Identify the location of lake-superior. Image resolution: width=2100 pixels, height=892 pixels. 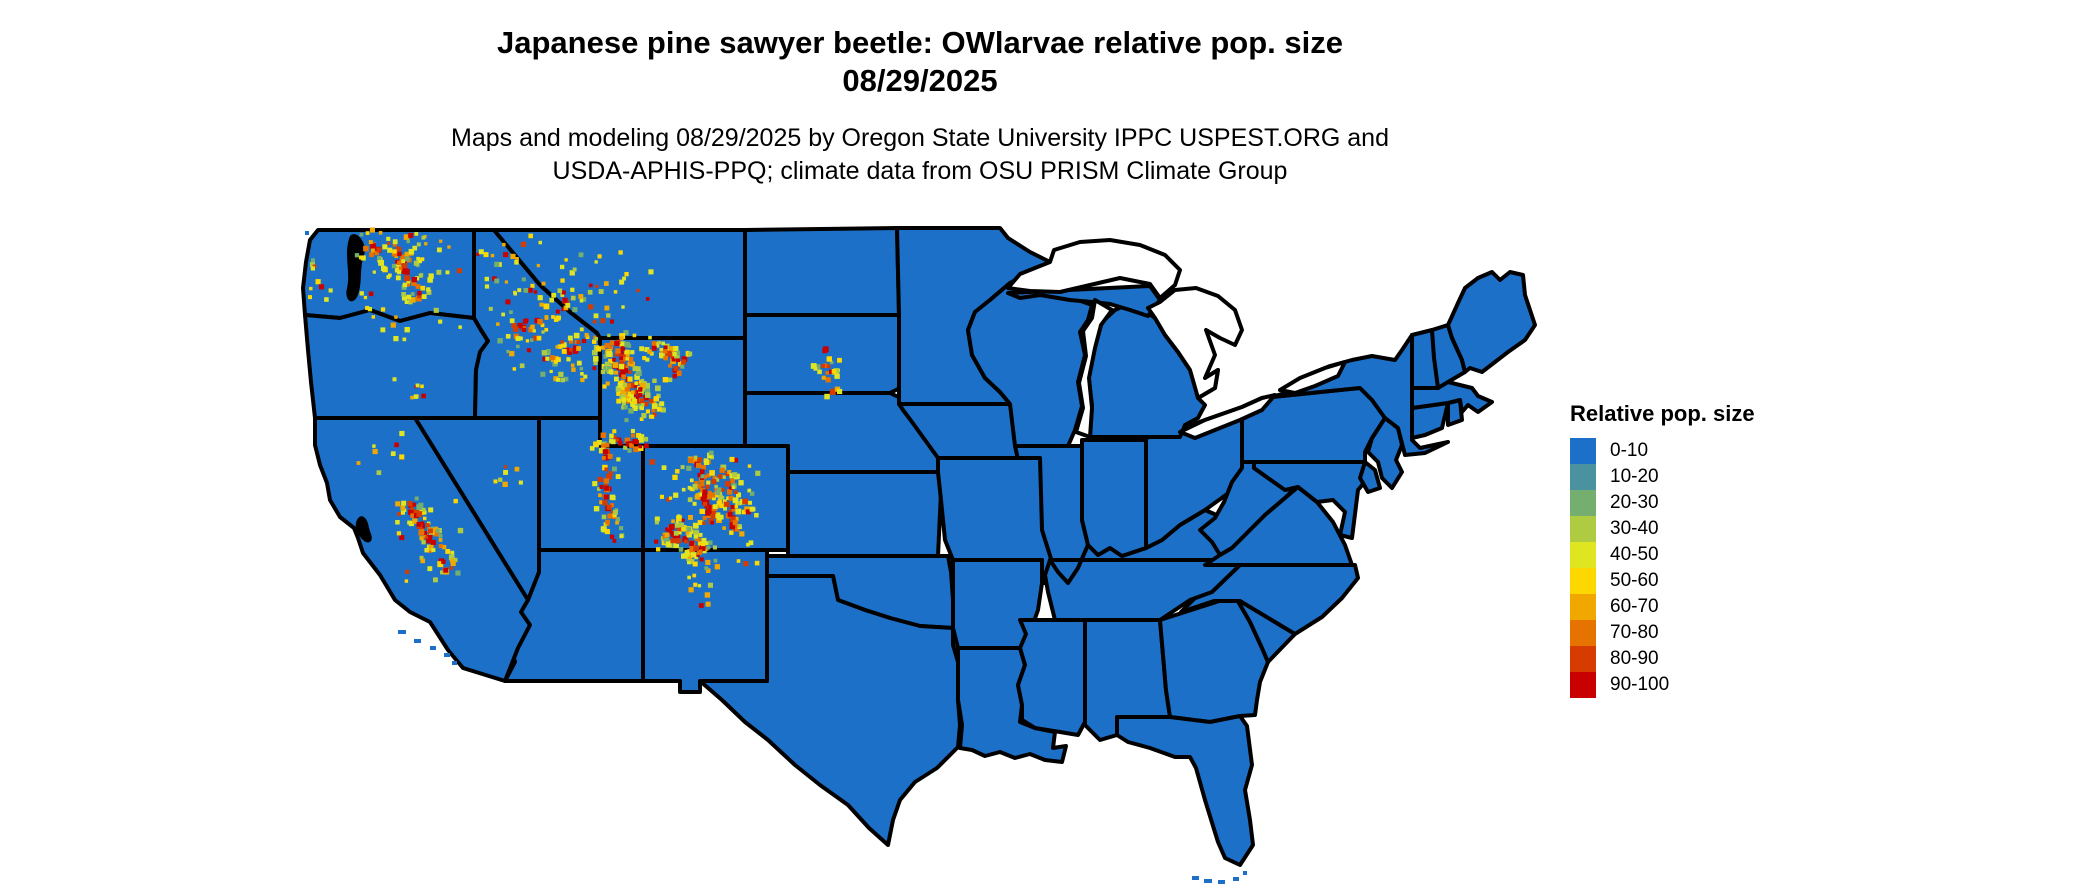
(1094, 269).